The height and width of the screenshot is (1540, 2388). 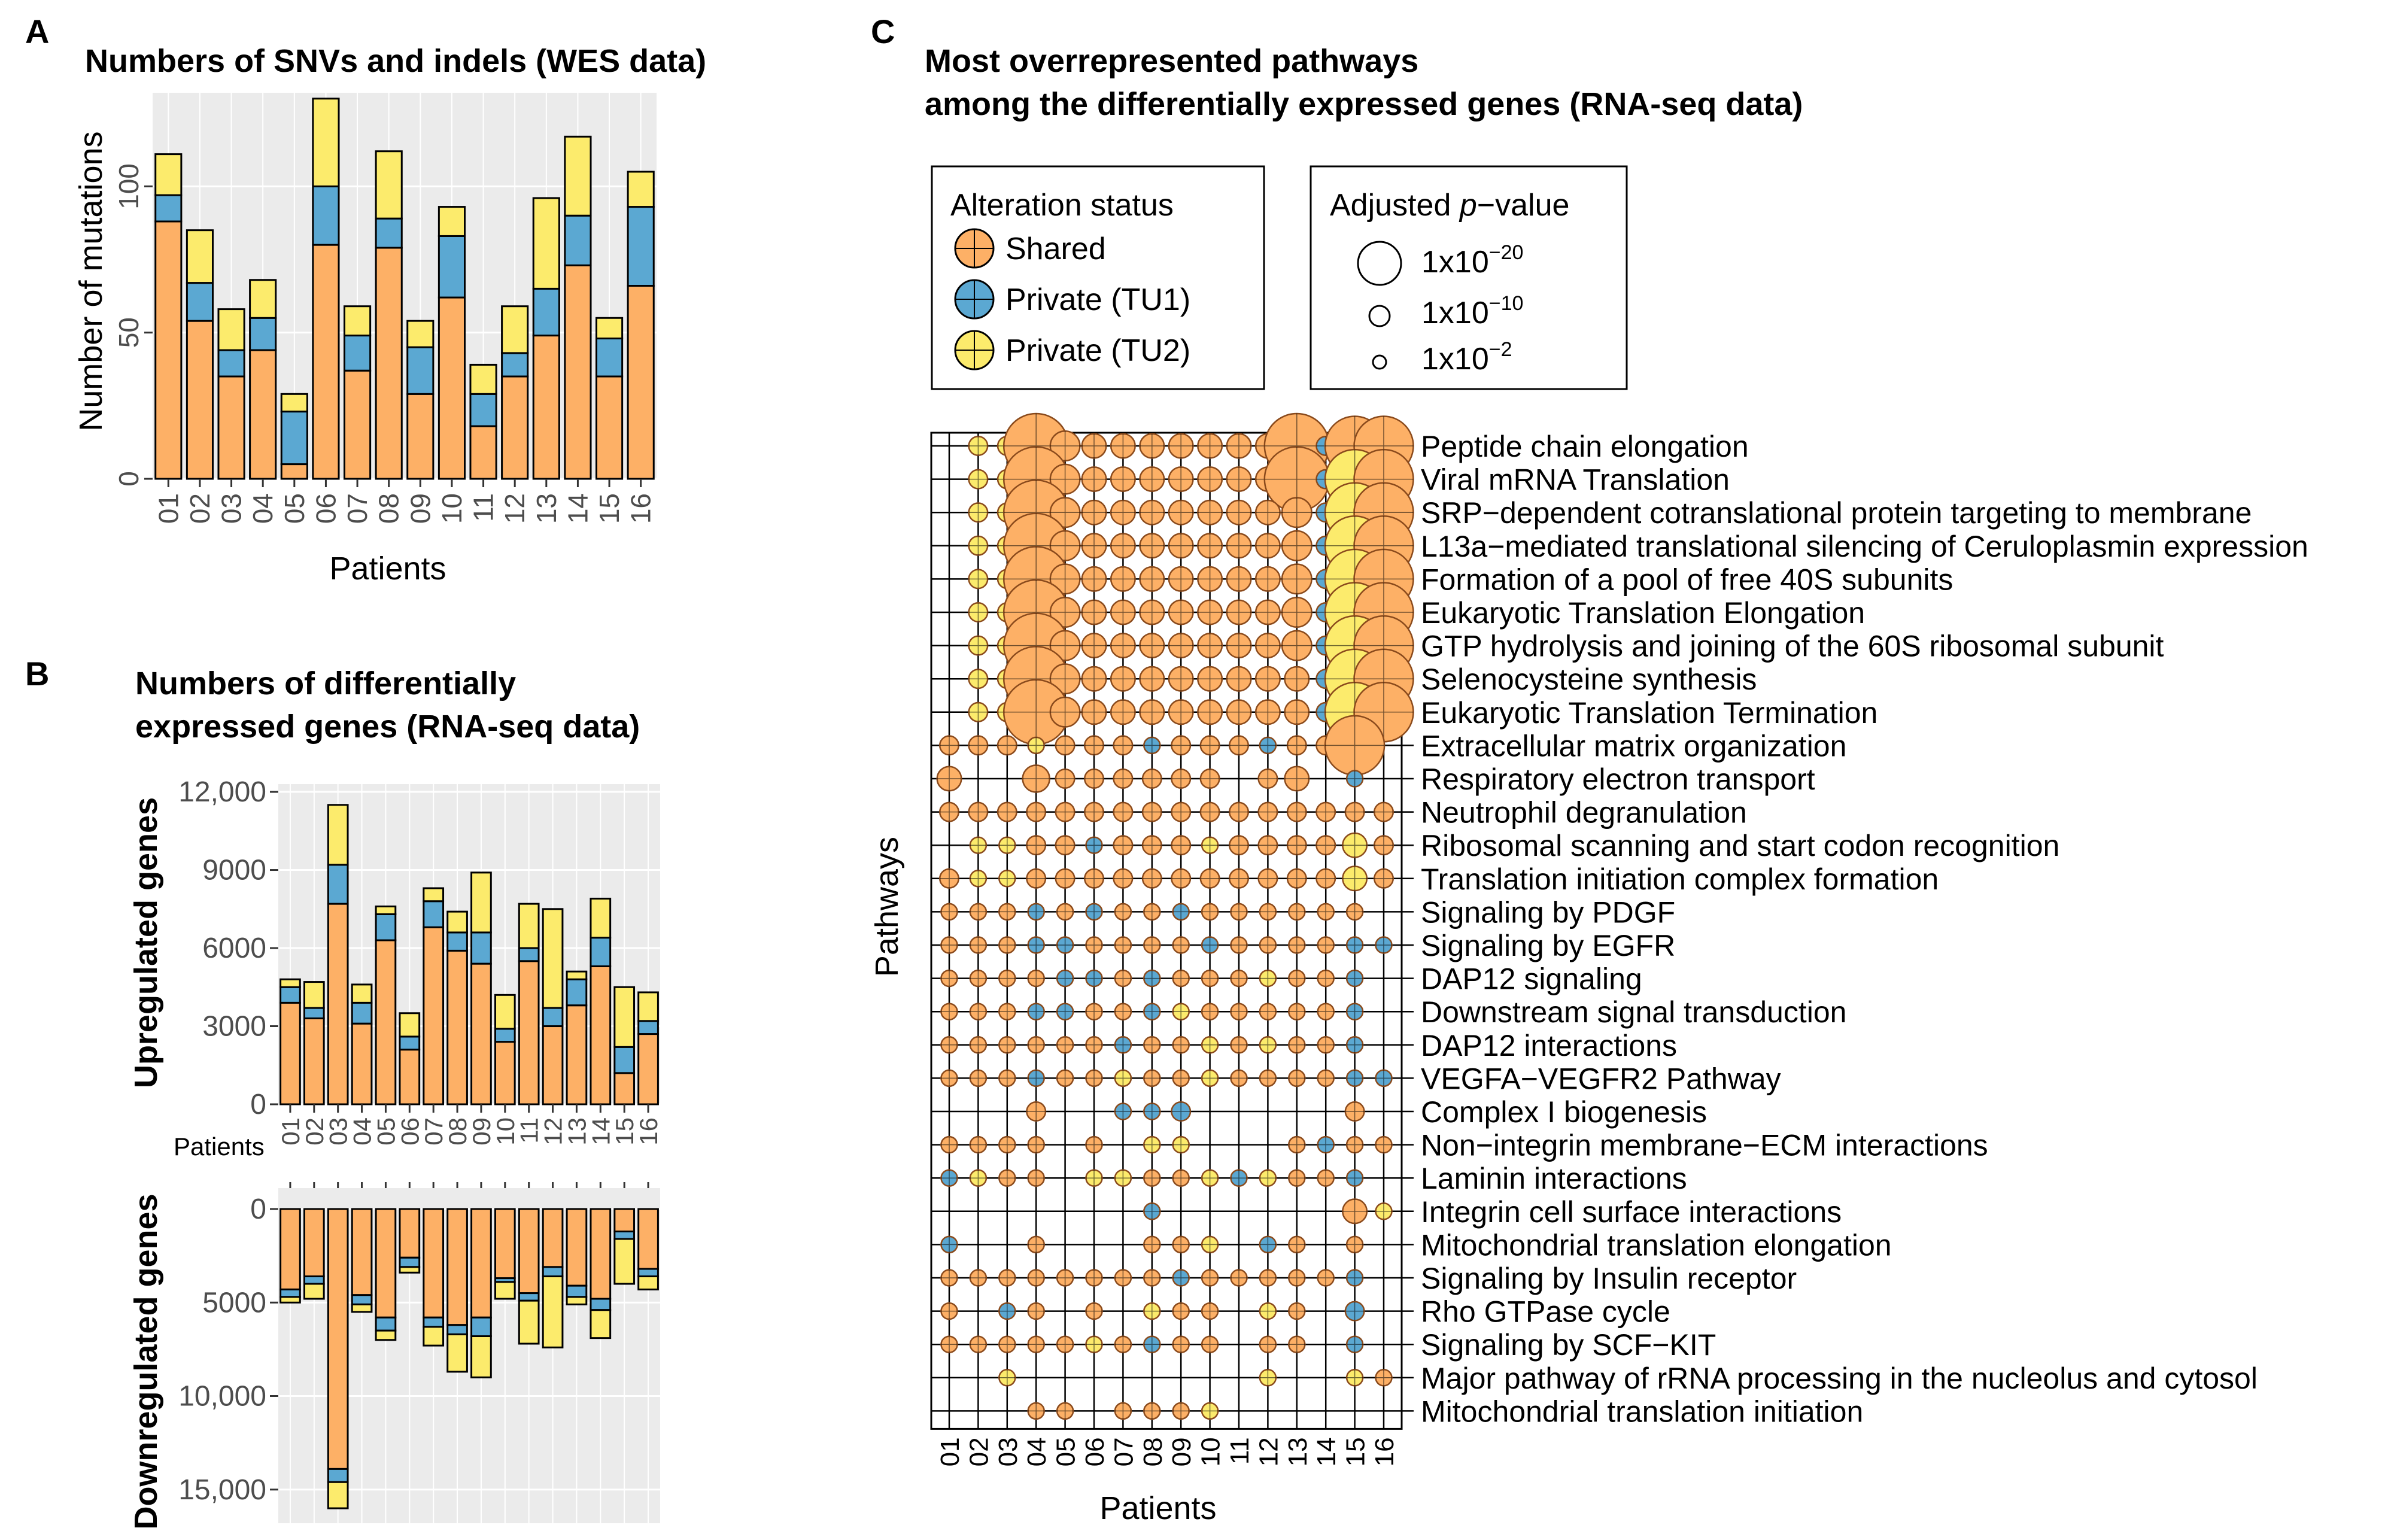 What do you see at coordinates (624, 1261) in the screenshot?
I see `panel-b-down-bar-15-private-tu2-` at bounding box center [624, 1261].